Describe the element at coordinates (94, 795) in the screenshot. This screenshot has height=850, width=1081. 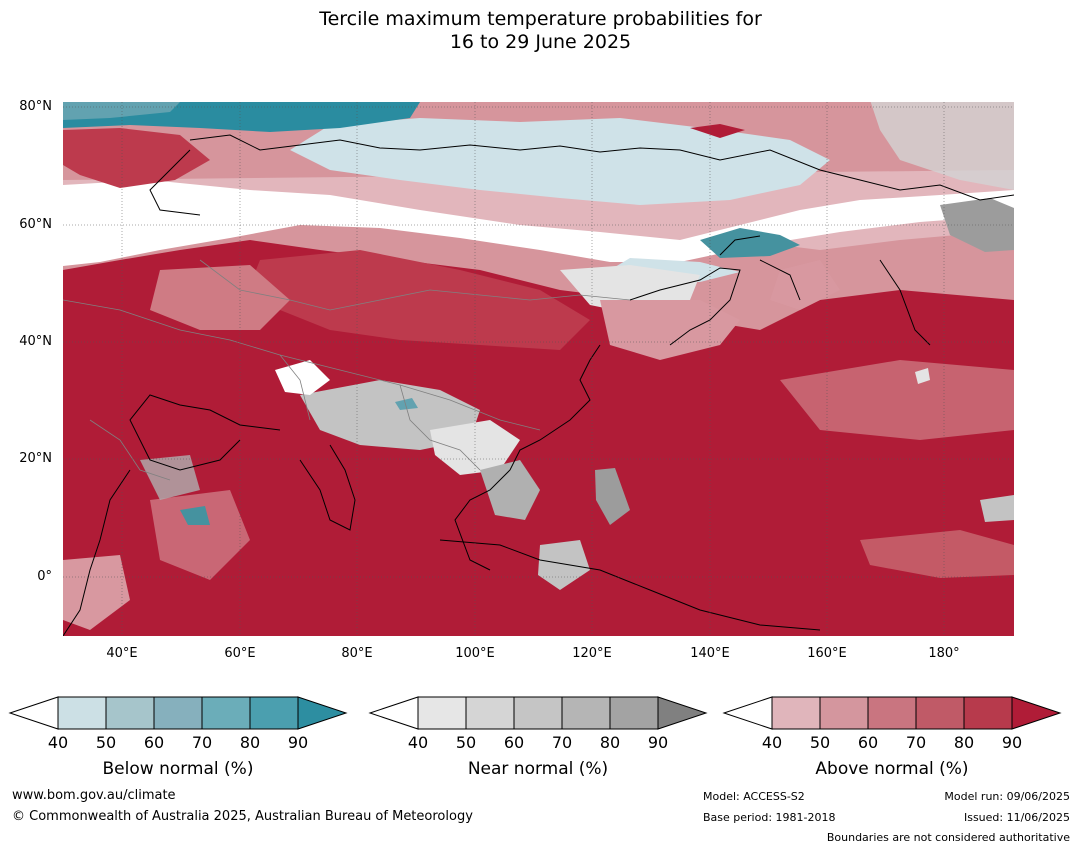
I see `footer-url: www.bom.gov.au/climate` at that location.